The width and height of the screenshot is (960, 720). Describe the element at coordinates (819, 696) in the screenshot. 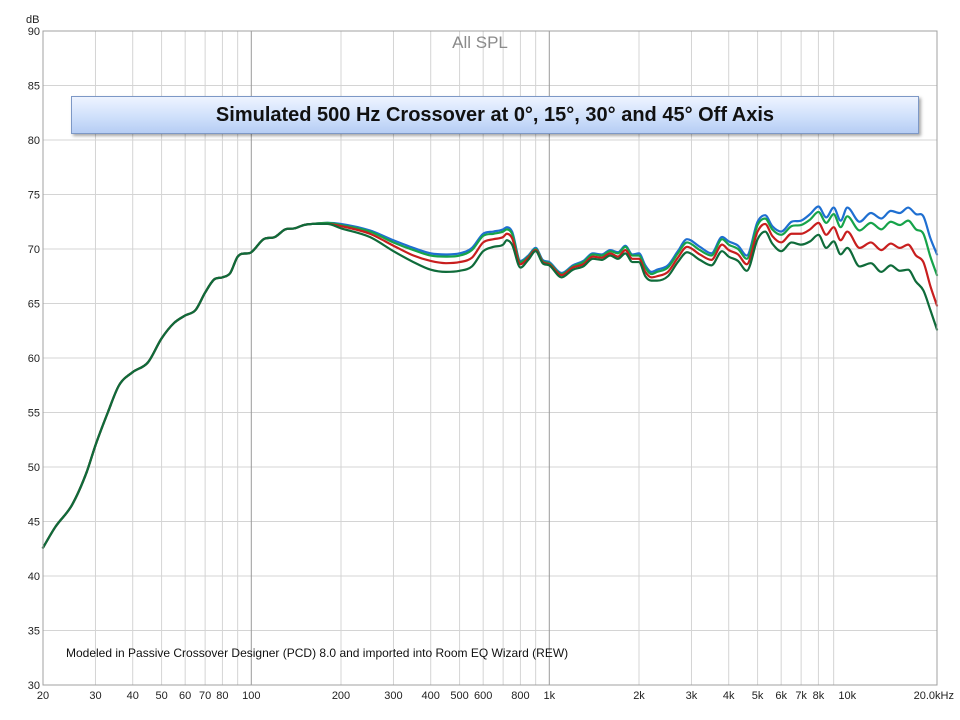

I see `x-tick-label: 8k` at that location.